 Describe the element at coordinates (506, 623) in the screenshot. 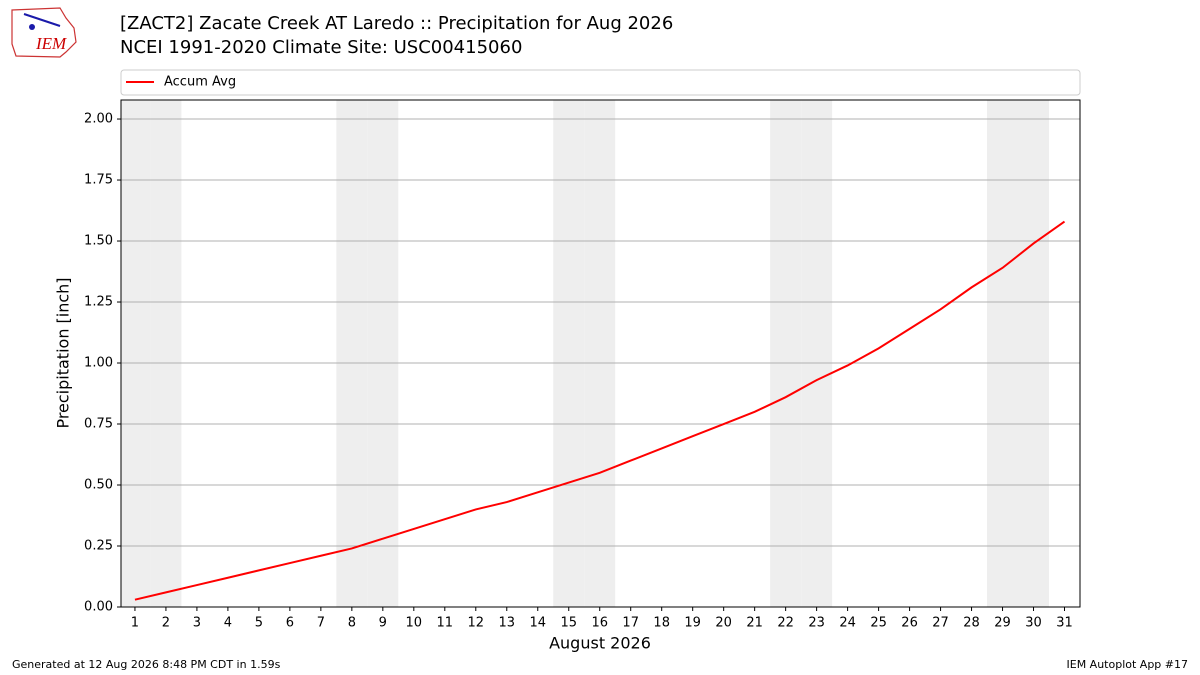

I see `x-tick-label: 13` at that location.